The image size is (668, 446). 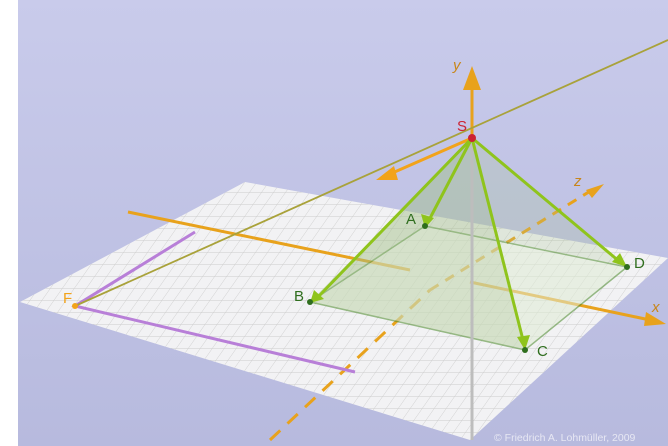 I want to click on orange-arrow, so click(x=424, y=158).